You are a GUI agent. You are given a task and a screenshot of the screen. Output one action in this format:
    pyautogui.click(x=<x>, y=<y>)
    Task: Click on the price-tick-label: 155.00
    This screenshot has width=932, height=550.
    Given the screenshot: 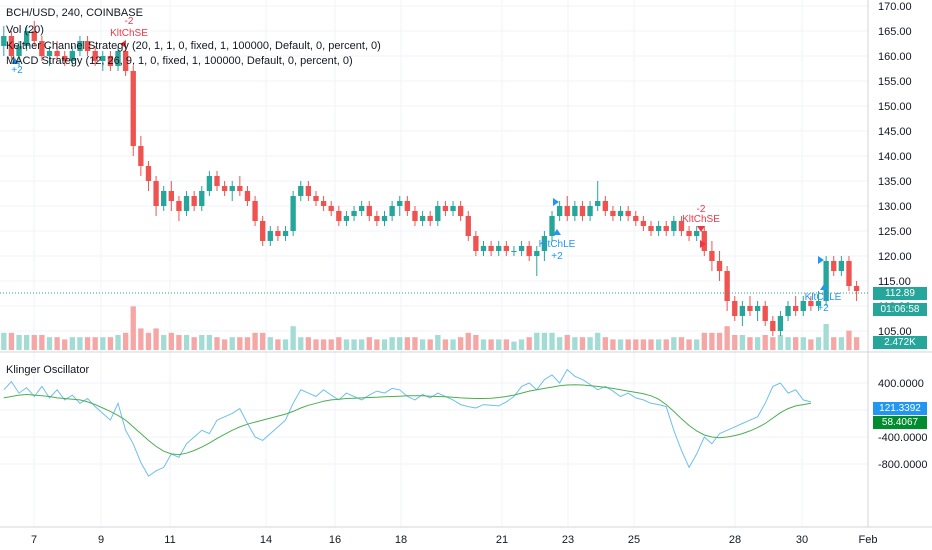 What is the action you would take?
    pyautogui.click(x=895, y=82)
    